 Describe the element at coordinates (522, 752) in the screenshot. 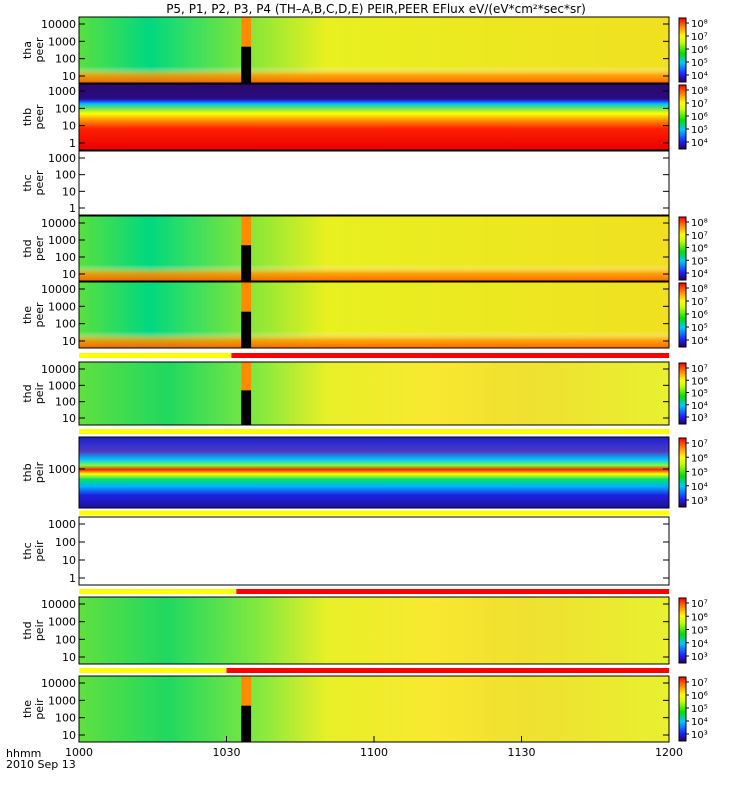

I see `x-tick-label: 1130` at that location.